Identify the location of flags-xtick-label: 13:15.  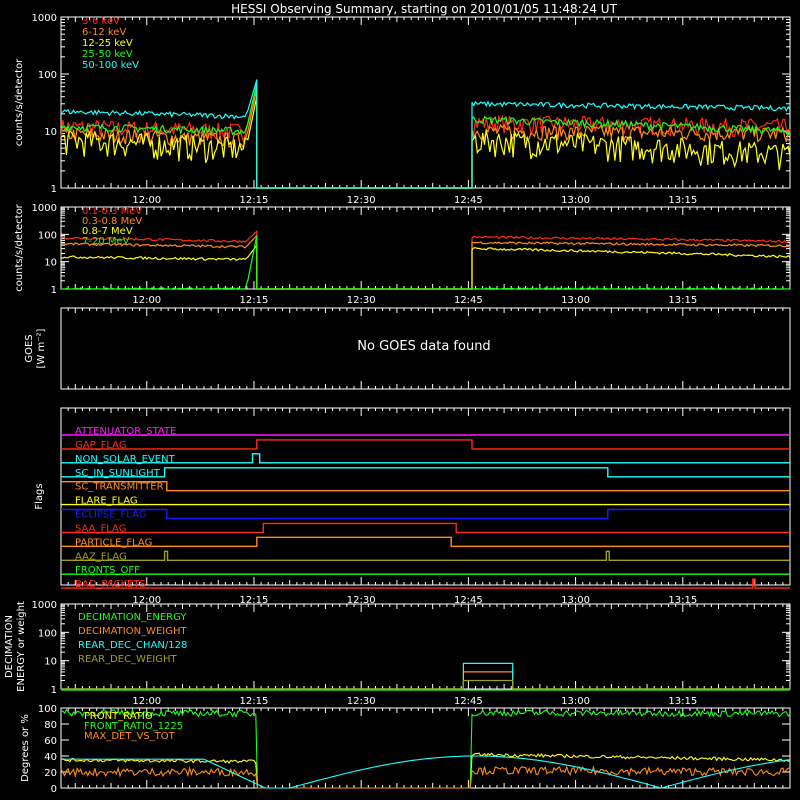
(682, 600).